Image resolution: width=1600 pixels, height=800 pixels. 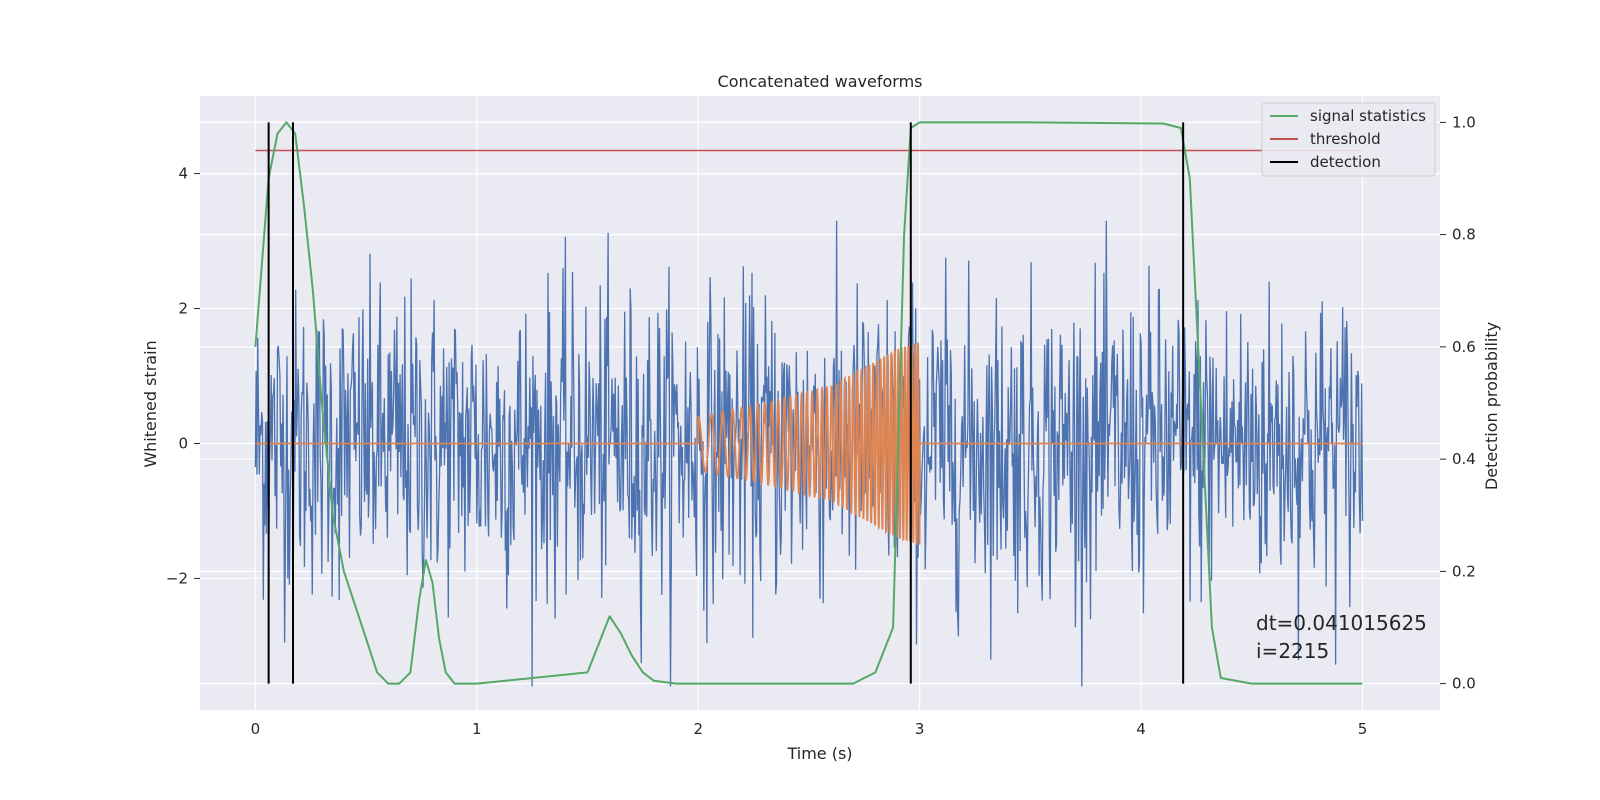 I want to click on y2-tick-label: 1.0, so click(x=1464, y=122).